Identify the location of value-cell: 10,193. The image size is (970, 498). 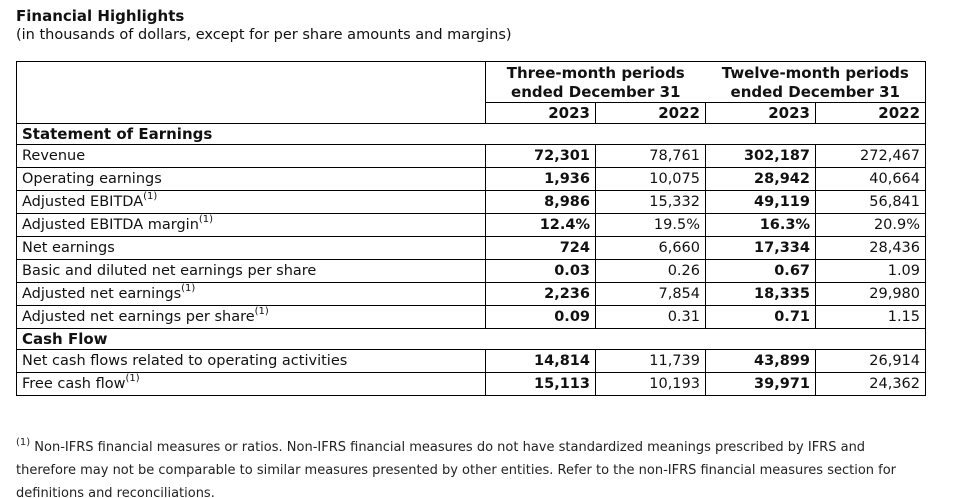
(650, 384).